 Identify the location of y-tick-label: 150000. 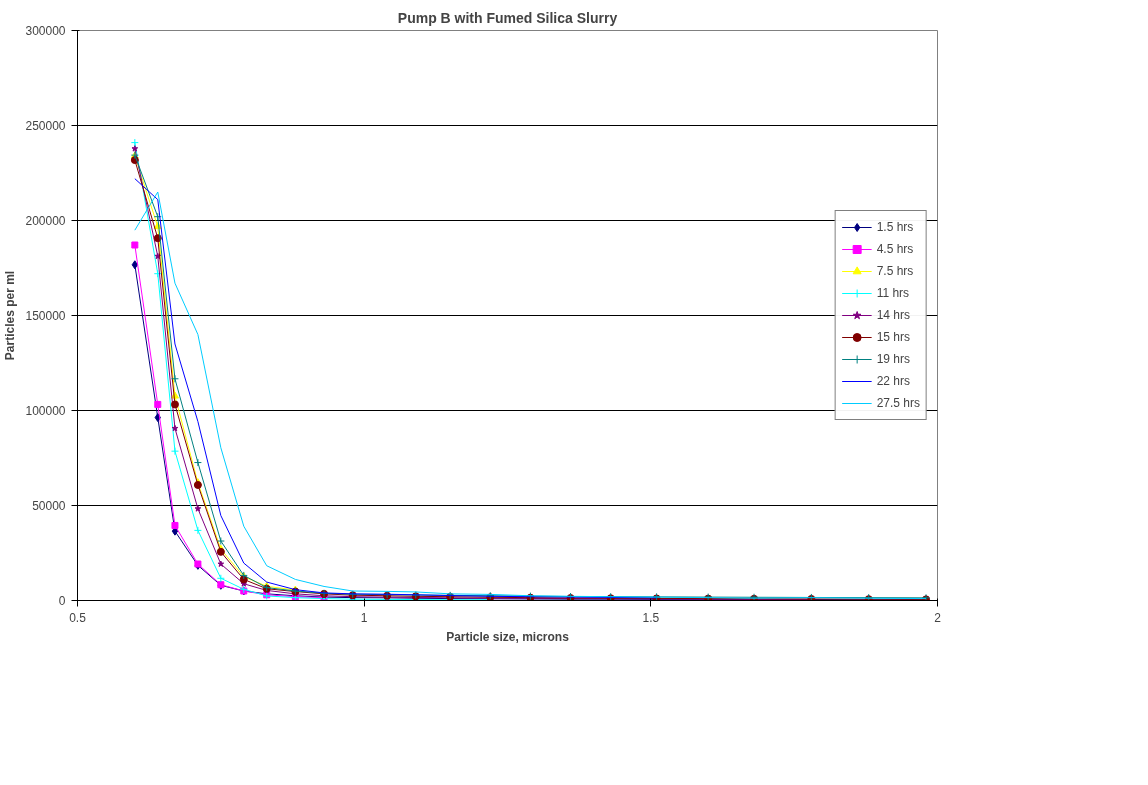
(45, 316).